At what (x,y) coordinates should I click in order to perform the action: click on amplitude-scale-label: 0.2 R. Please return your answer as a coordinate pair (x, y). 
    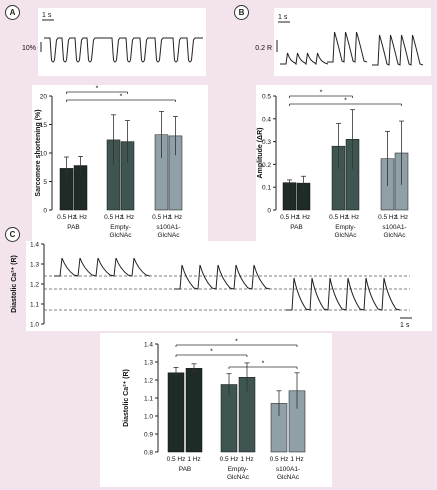
    Looking at the image, I should click on (263, 48).